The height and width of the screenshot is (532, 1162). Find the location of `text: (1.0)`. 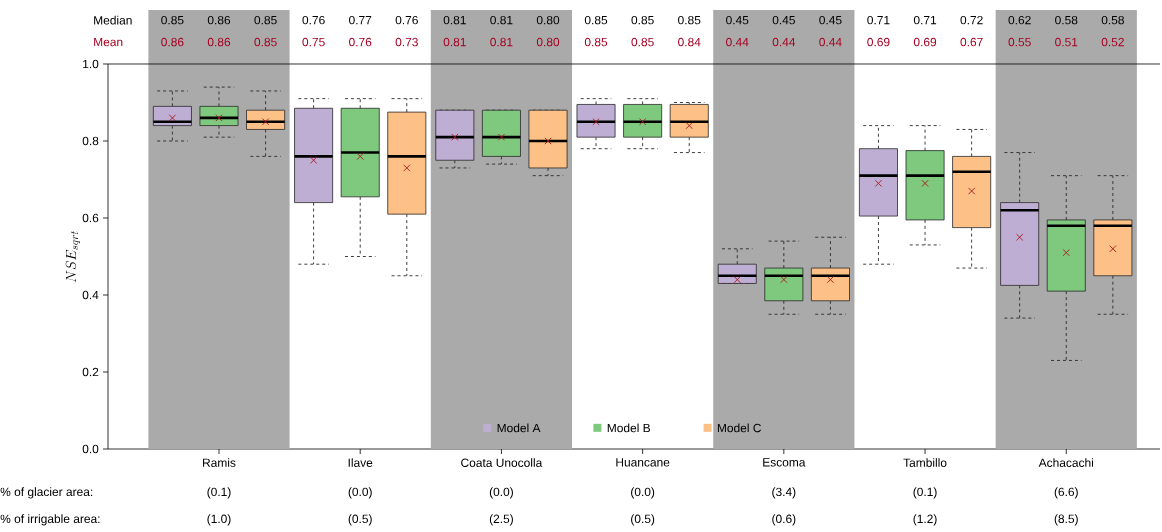

text: (1.0) is located at coordinates (219, 520).